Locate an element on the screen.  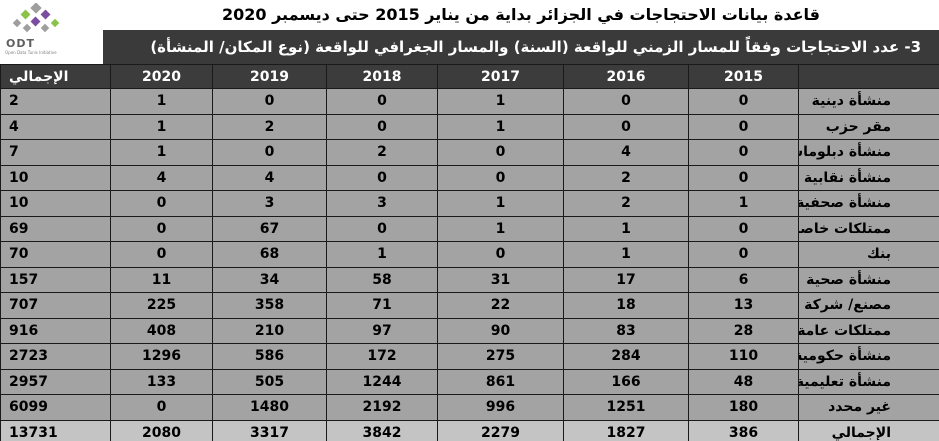
table-row: 10 4 4 0 0 2 0 منشأة نقابية is located at coordinates (469, 177).